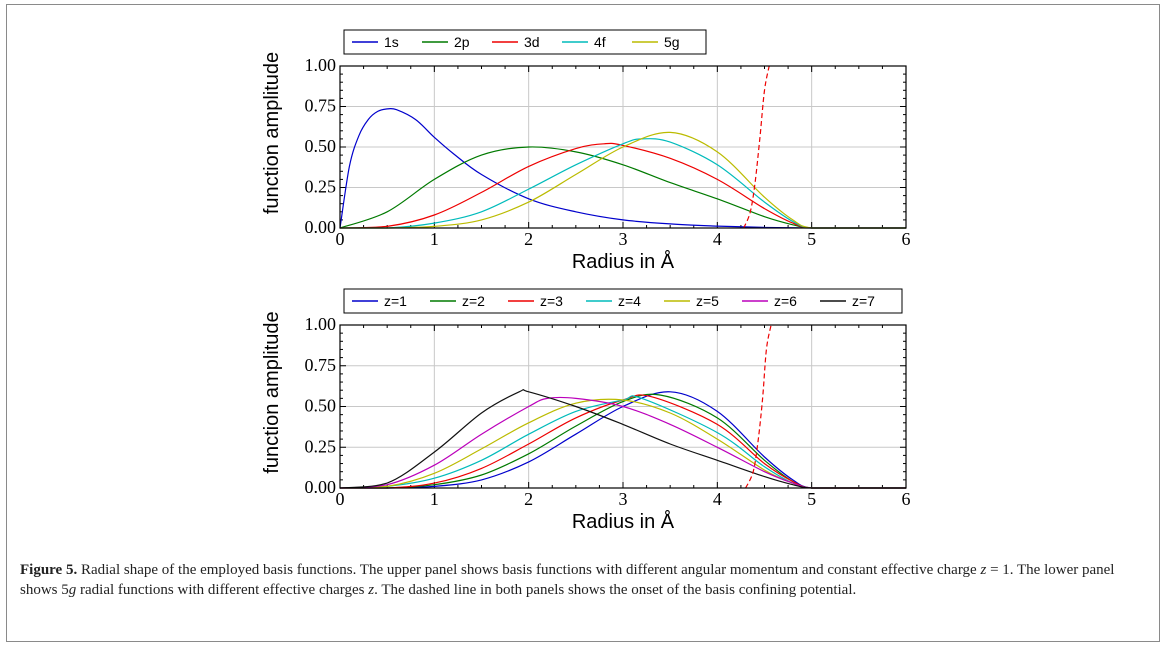  What do you see at coordinates (567, 580) in the screenshot?
I see `caption-text-2: = 1. The lower panel shows 5` at bounding box center [567, 580].